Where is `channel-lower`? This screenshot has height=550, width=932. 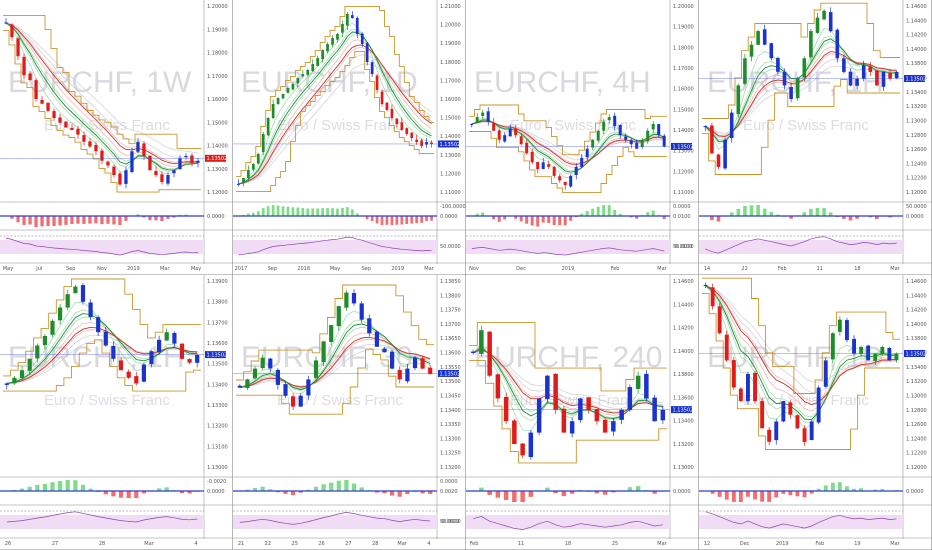
channel-lower is located at coordinates (568, 162).